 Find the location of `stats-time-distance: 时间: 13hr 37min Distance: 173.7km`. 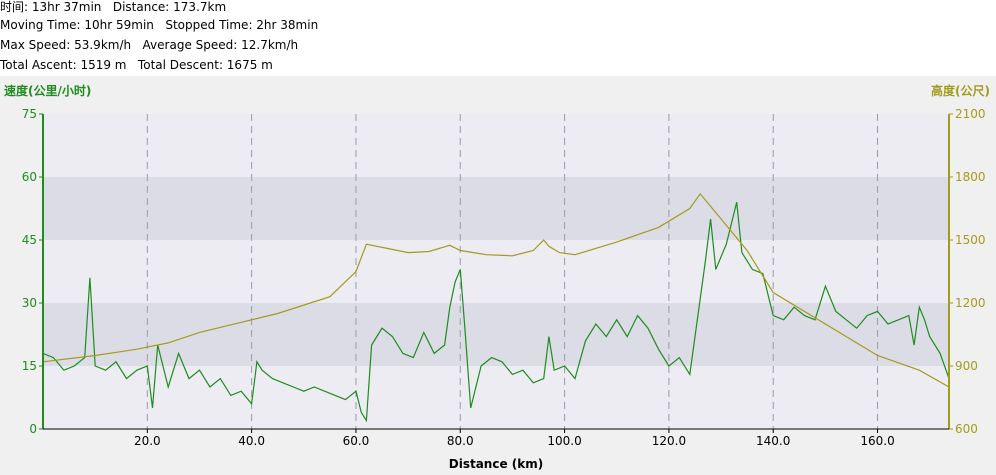

stats-time-distance: 时间: 13hr 37min Distance: 173.7km is located at coordinates (113, 7).